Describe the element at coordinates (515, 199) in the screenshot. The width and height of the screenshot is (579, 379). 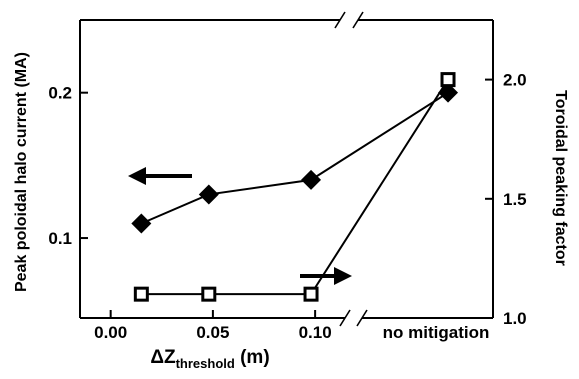
I see `y-right-tick-label: 1.5` at that location.